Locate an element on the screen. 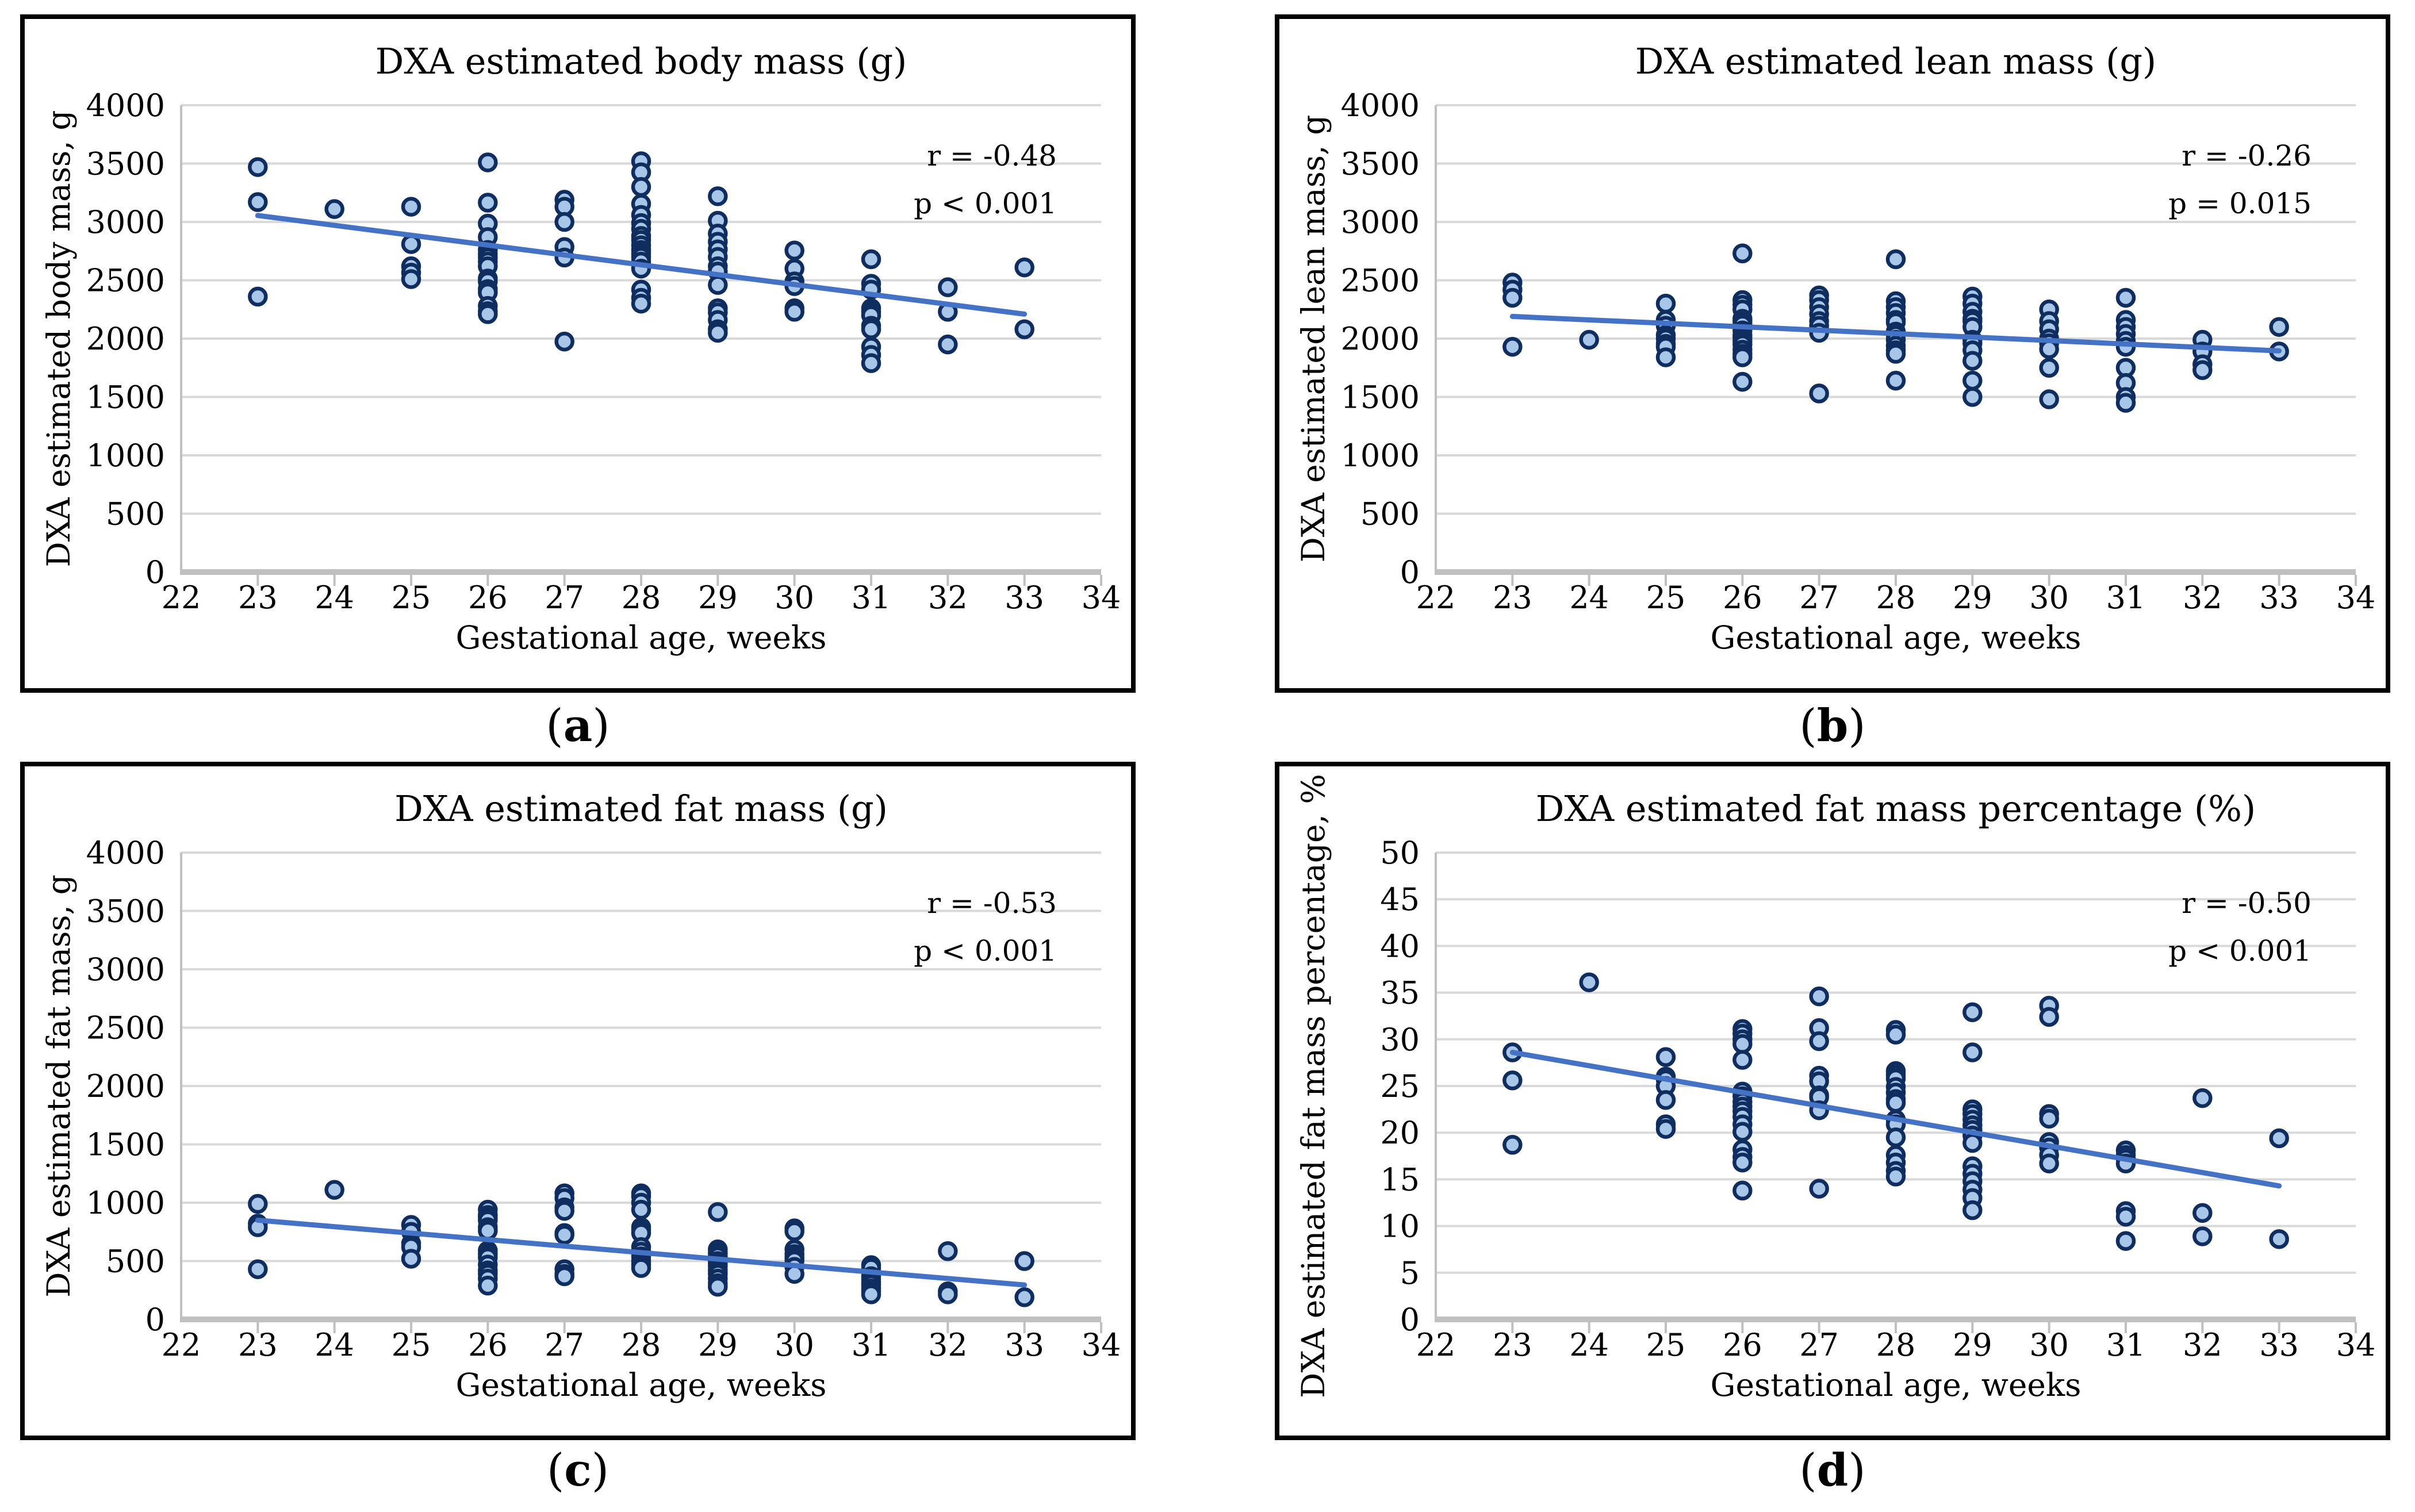 The image size is (2415, 1512). panel-label-c-close: ) is located at coordinates (600, 1470).